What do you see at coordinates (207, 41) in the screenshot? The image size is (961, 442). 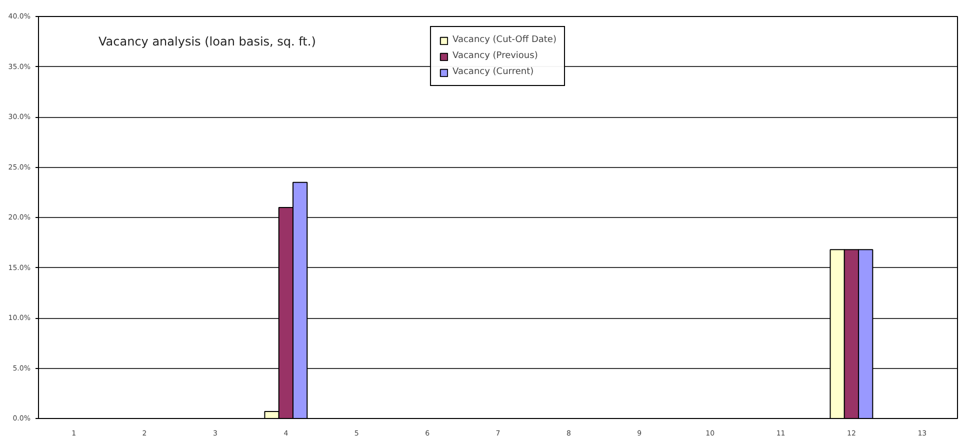 I see `text: Vacancy analysis (loan basis, sq. ft.)` at bounding box center [207, 41].